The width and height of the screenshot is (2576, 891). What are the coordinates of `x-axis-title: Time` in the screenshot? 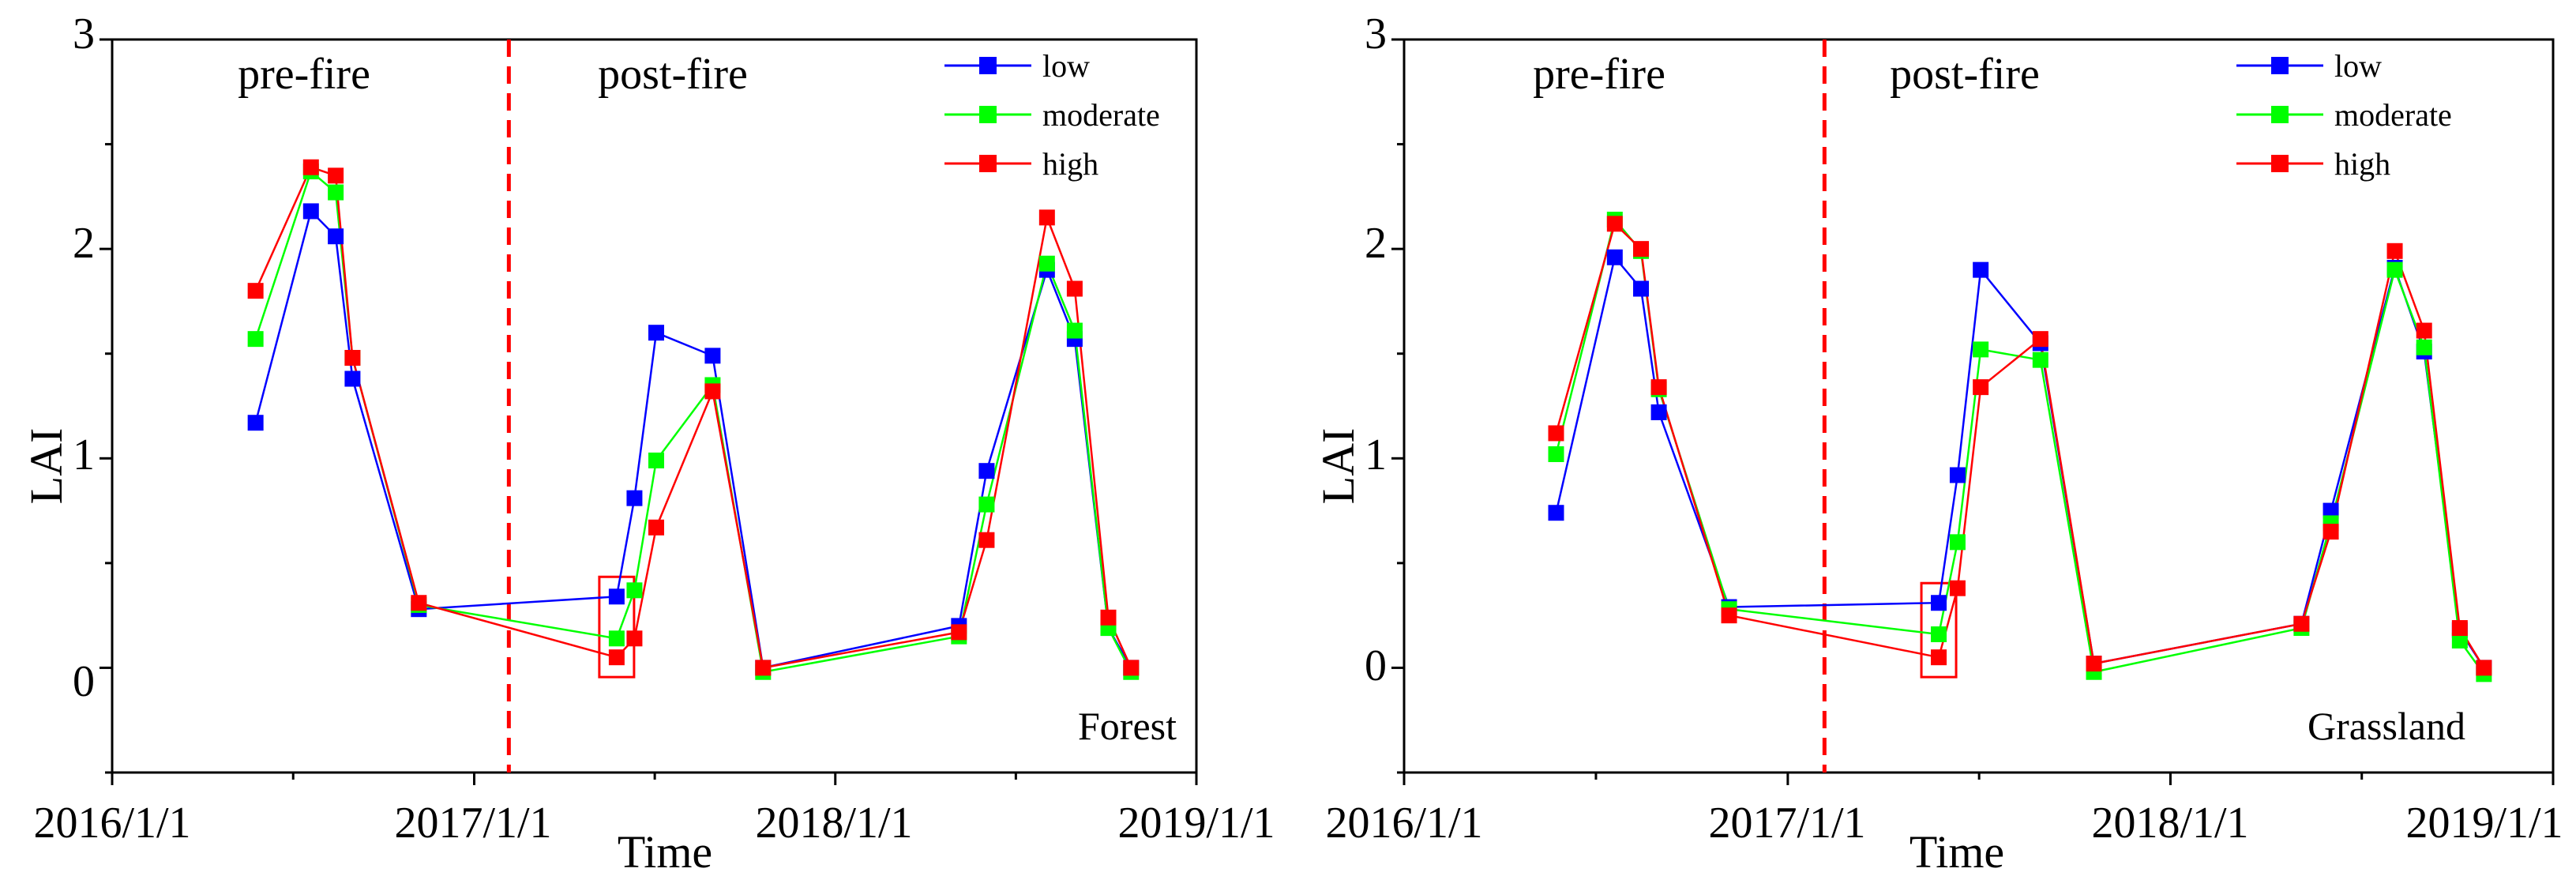 It's located at (1956, 852).